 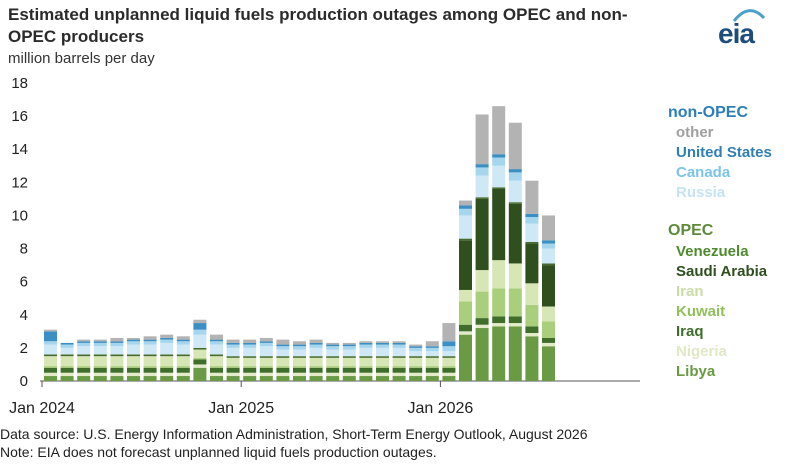 I want to click on y-tick-label: 6, so click(x=24, y=282).